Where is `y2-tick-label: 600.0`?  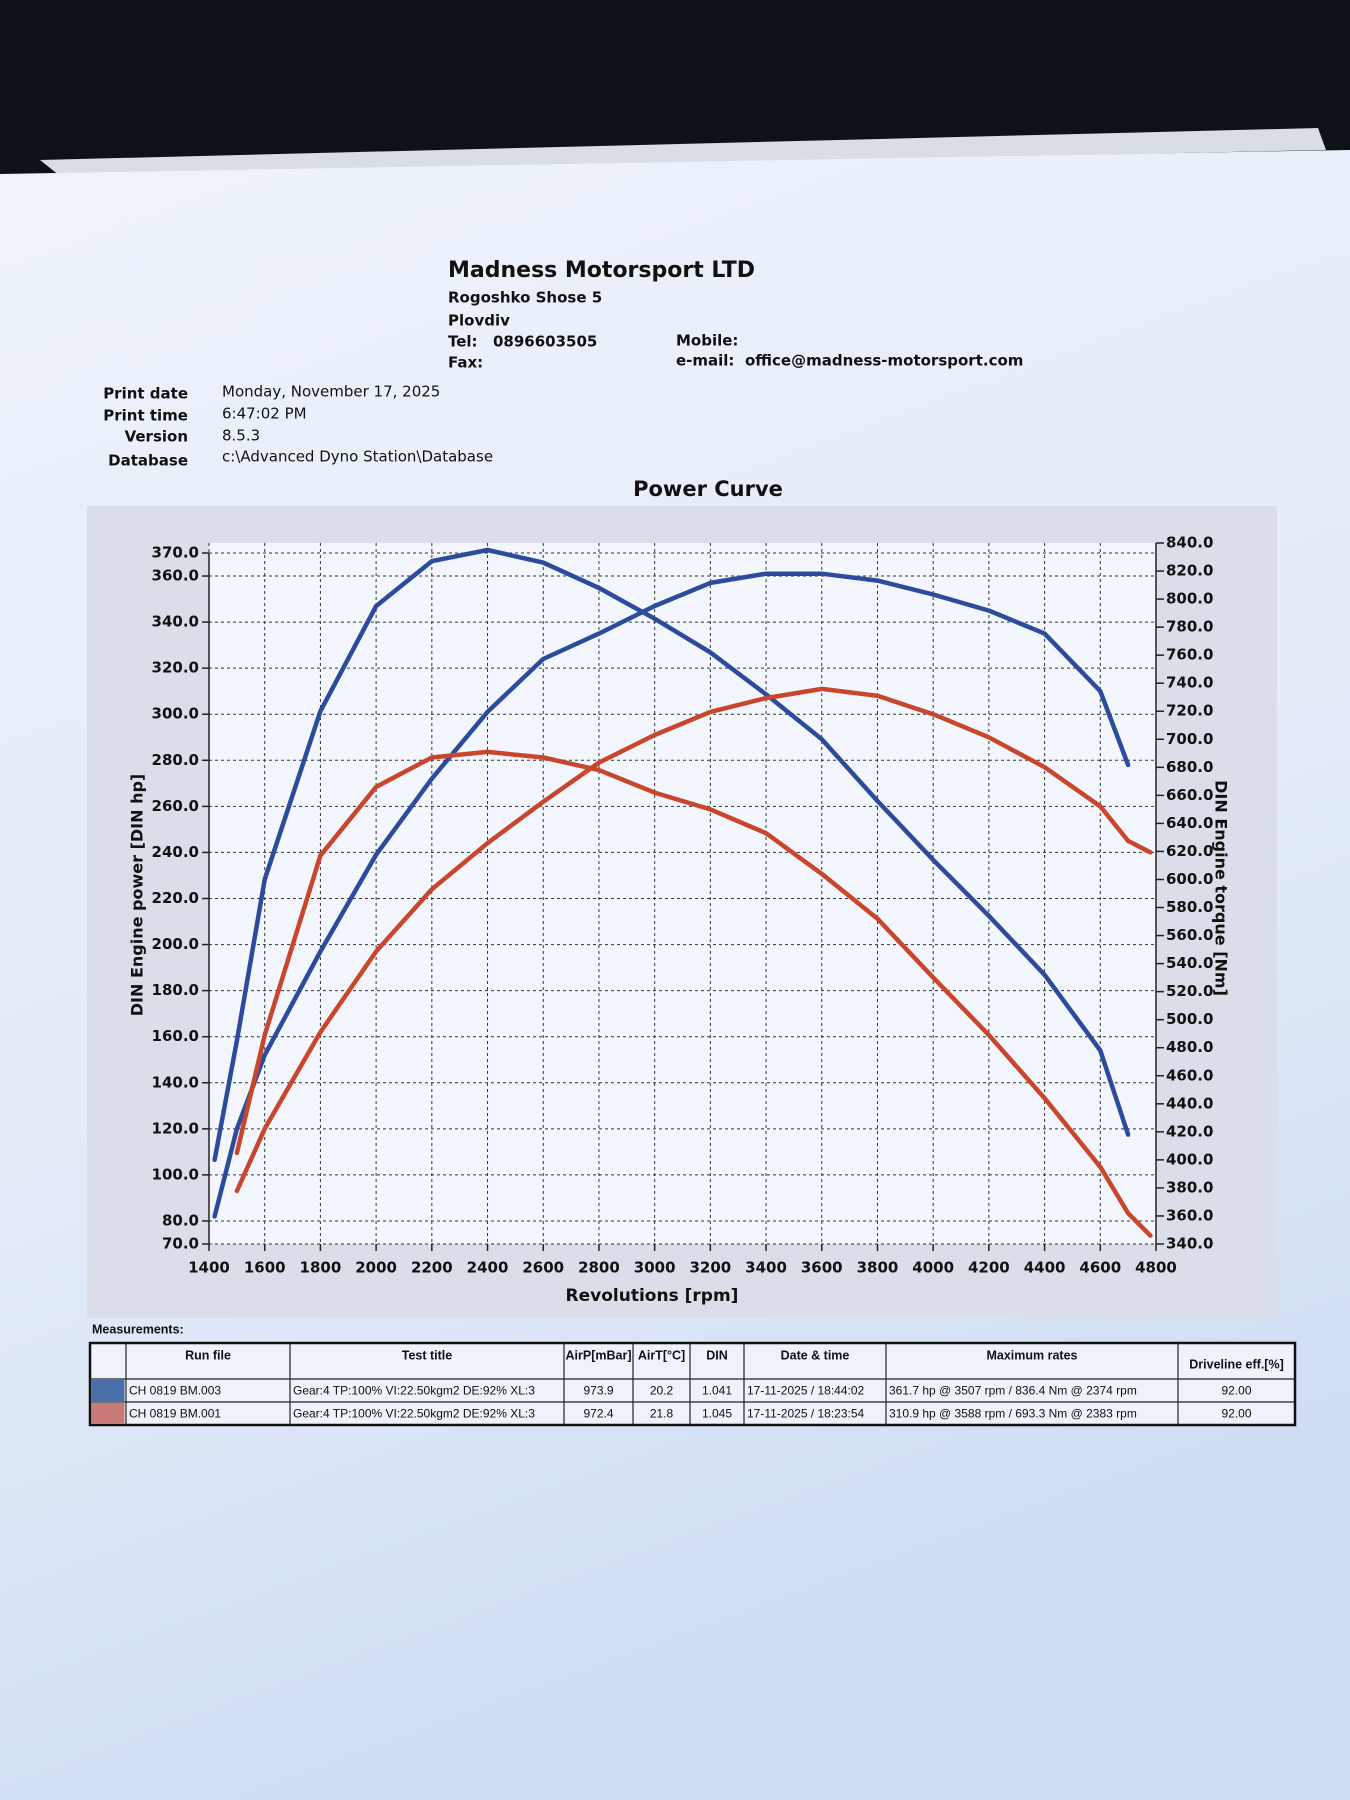
y2-tick-label: 600.0 is located at coordinates (1189, 879).